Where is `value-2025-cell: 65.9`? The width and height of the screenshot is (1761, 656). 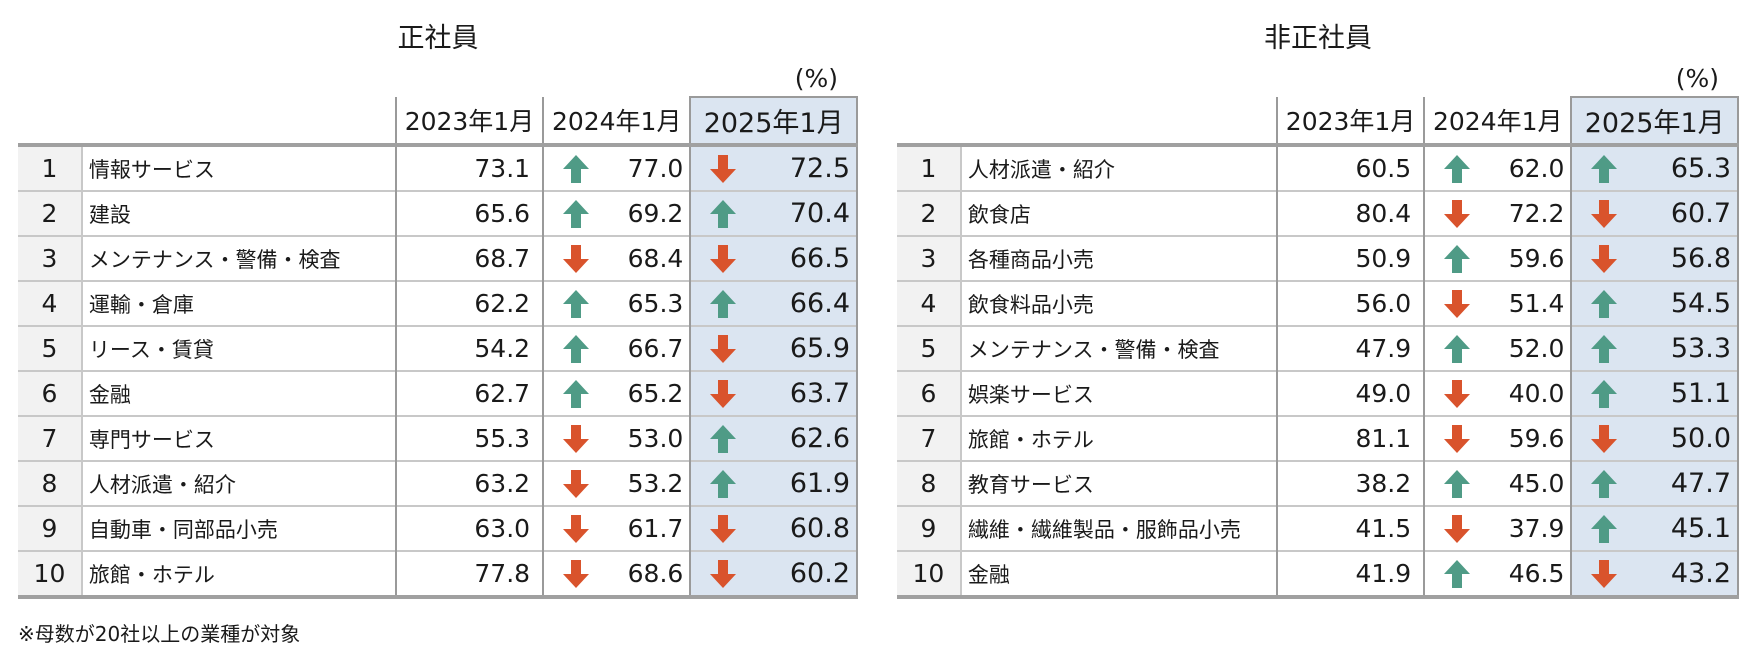 value-2025-cell: 65.9 is located at coordinates (773, 348).